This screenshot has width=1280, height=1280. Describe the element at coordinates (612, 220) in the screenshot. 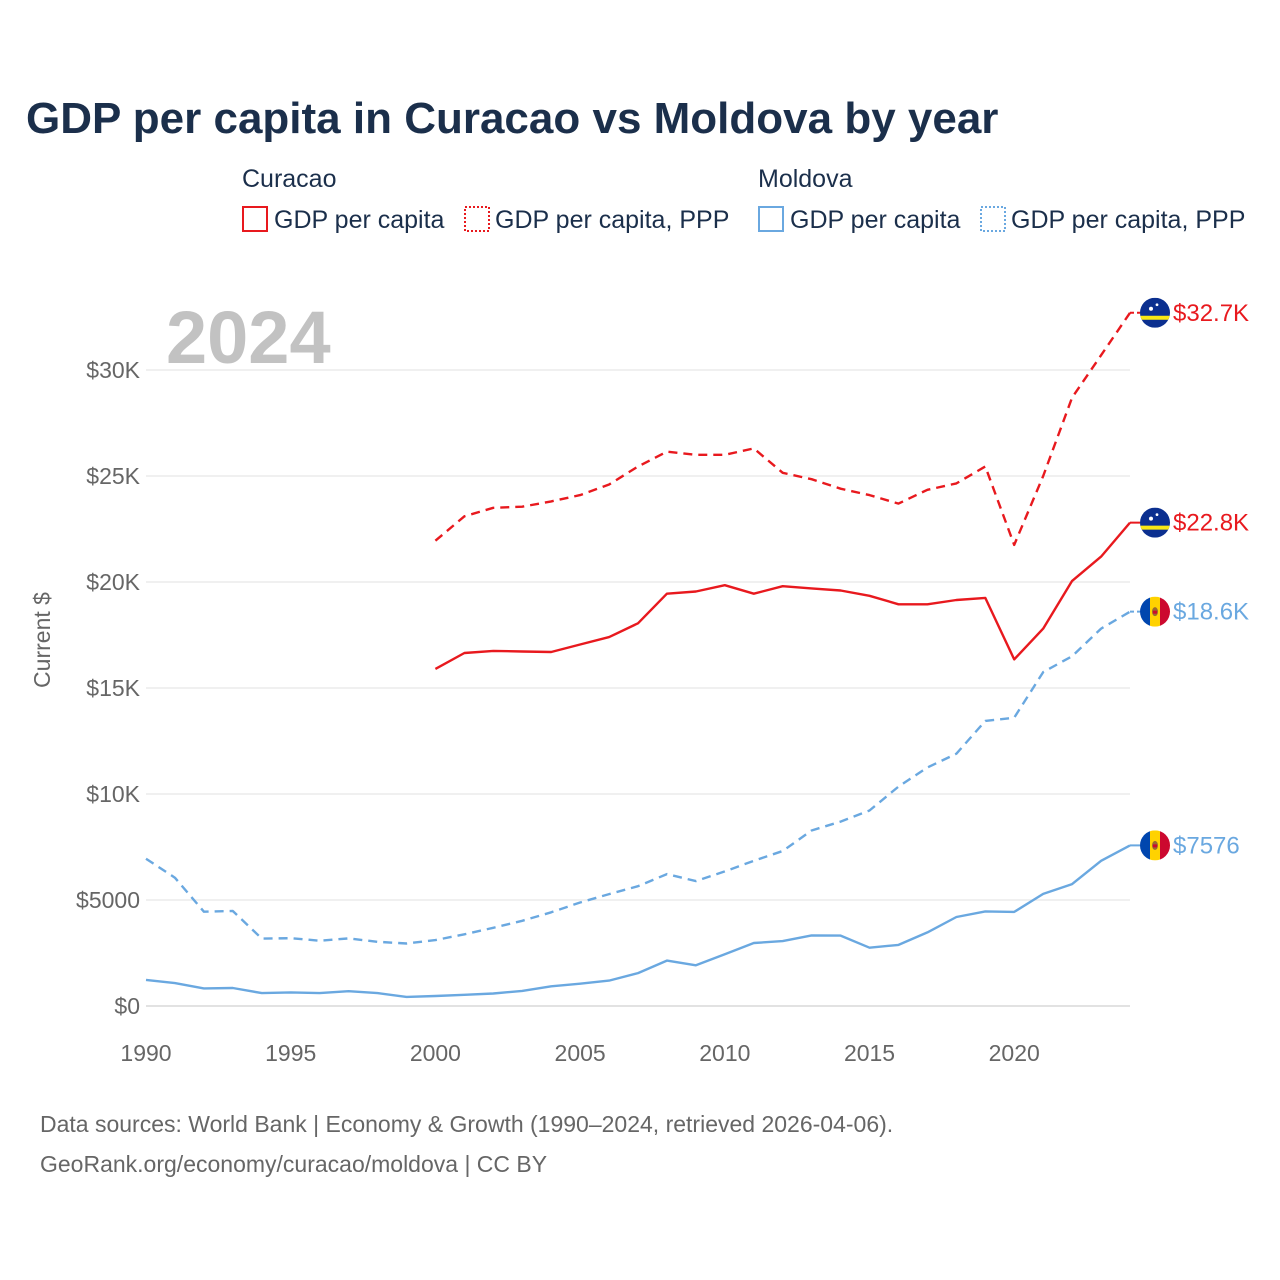

I see `legend-label-curacao-ppp: GDP per capita, PPP` at that location.